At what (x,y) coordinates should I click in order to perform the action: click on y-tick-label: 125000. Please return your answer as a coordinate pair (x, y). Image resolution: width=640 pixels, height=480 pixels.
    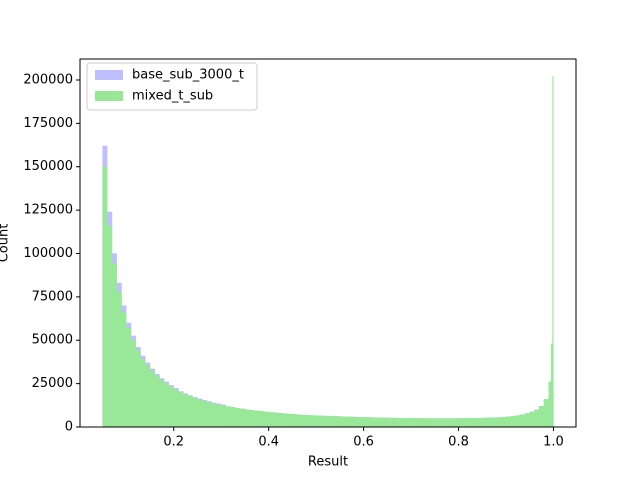
    Looking at the image, I should click on (48, 210).